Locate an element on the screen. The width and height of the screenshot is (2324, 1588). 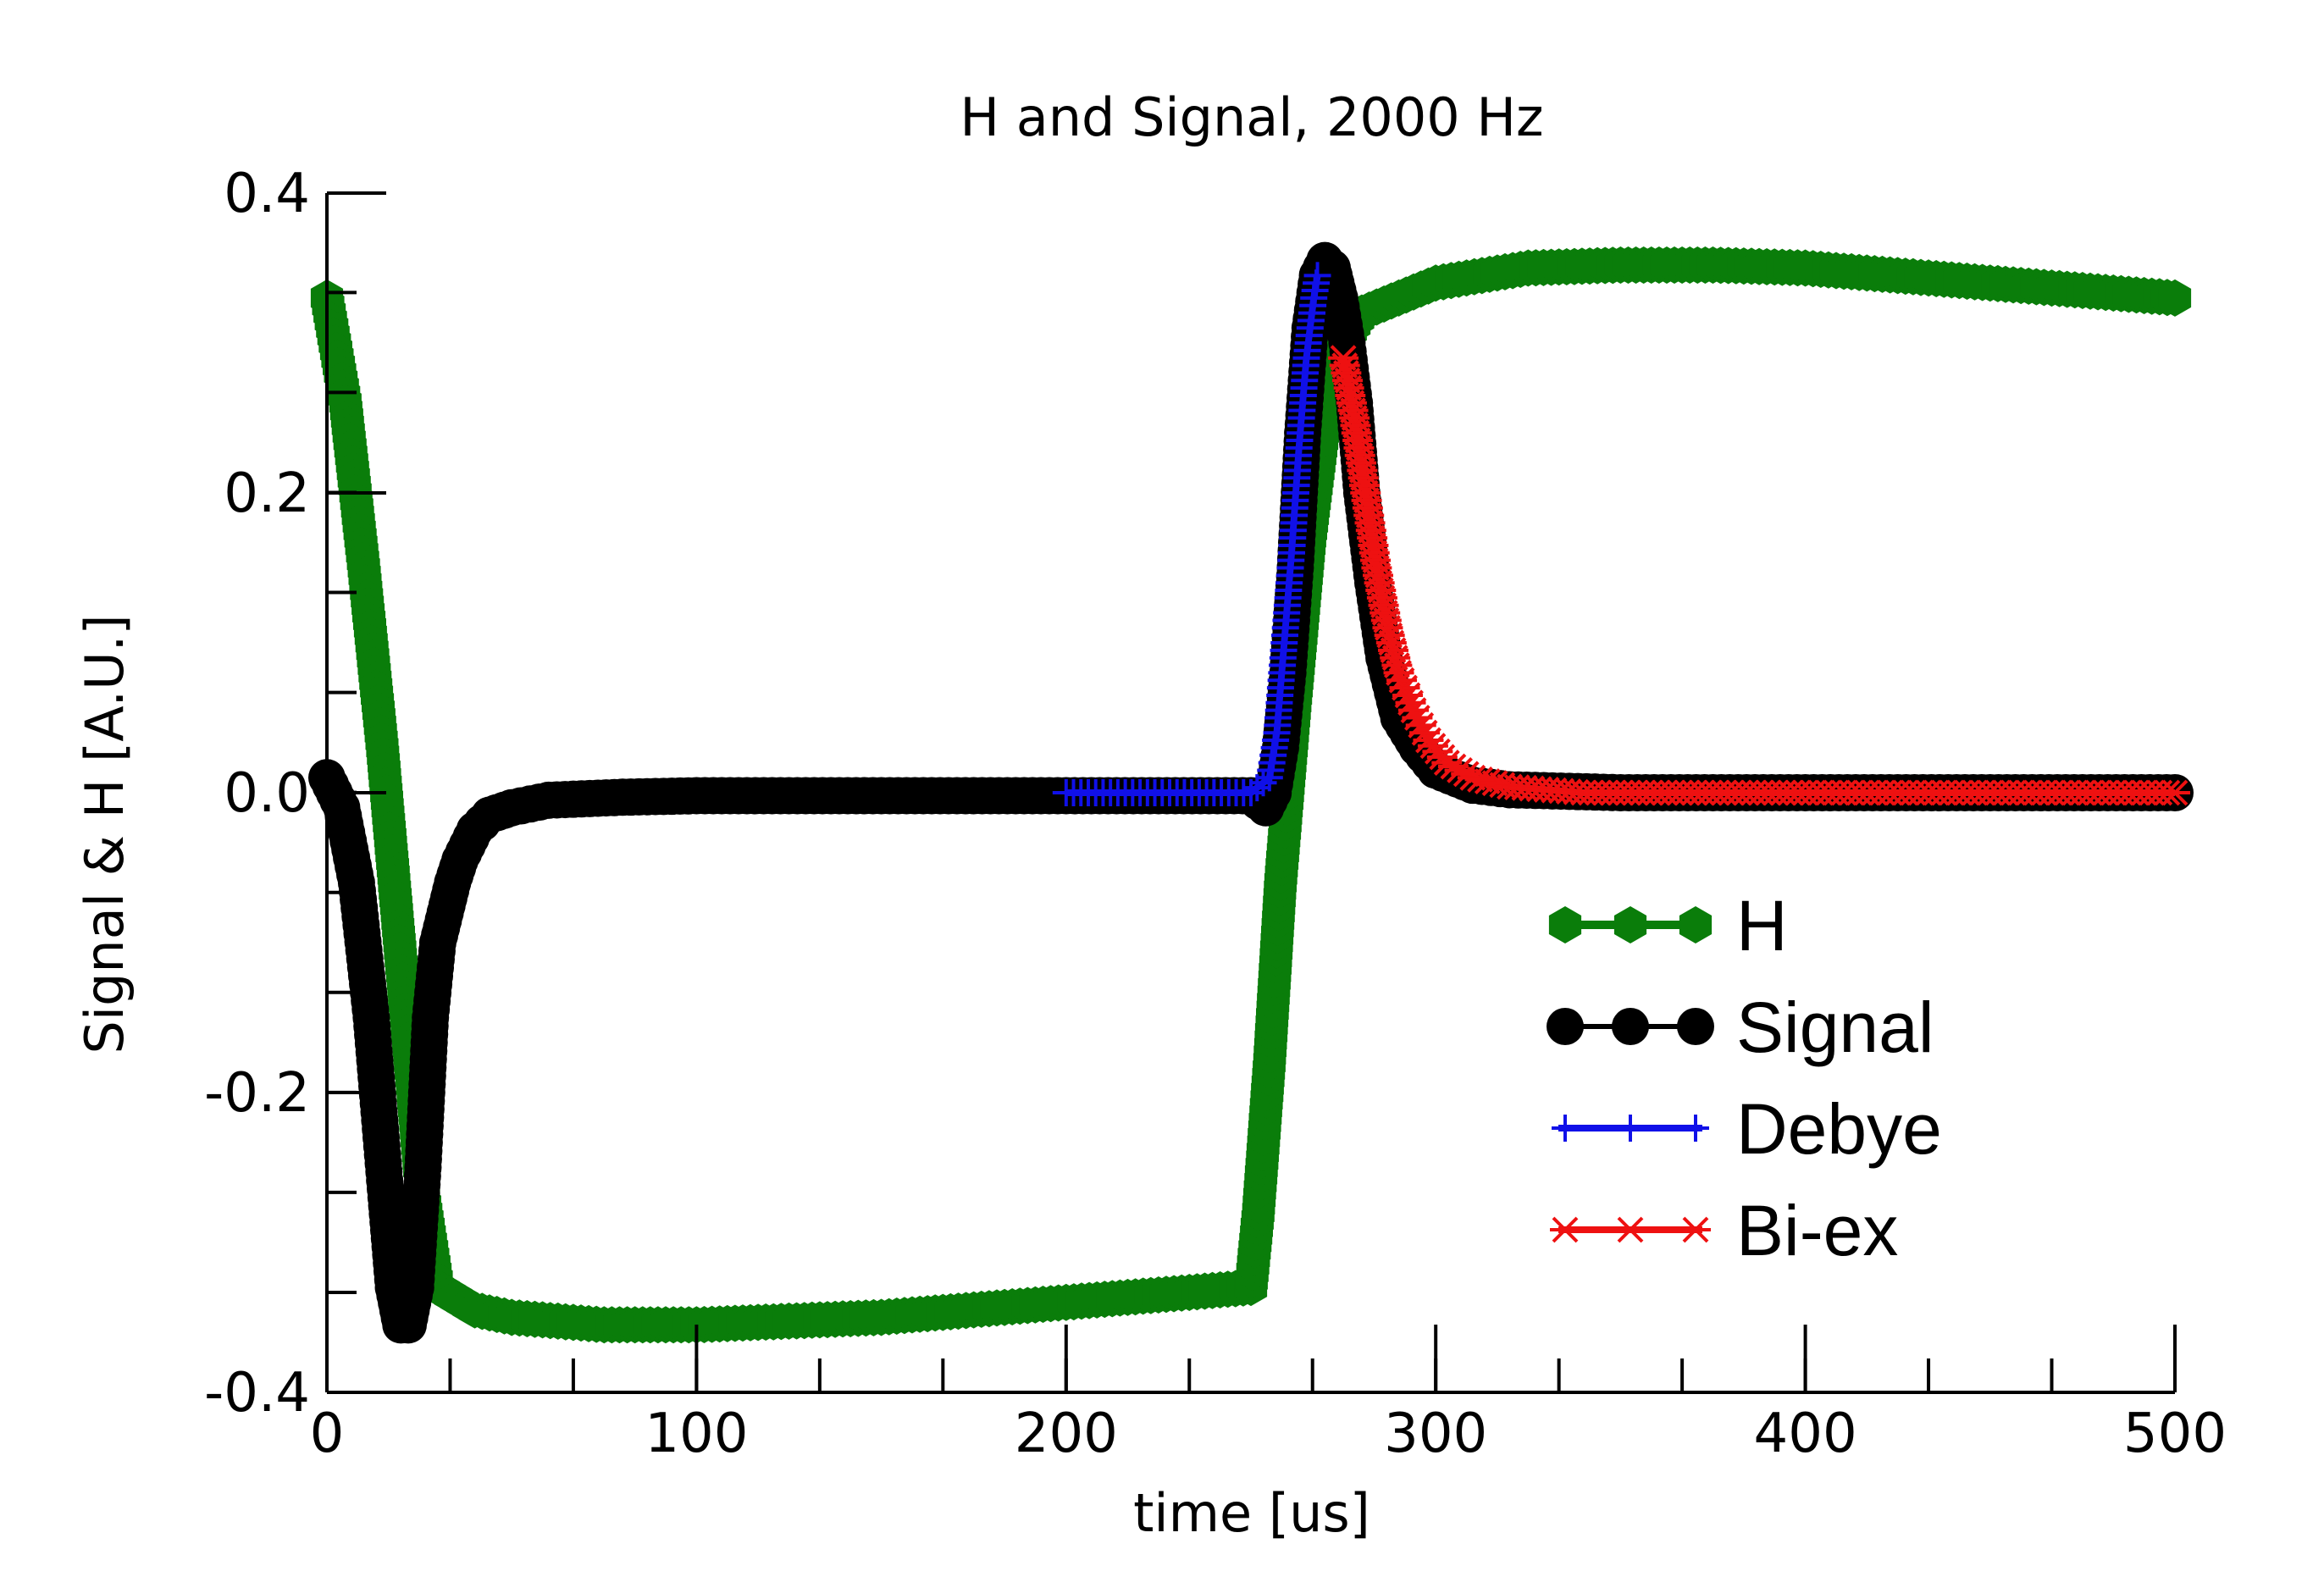
y-tick-label: -0.2 is located at coordinates (257, 1093).